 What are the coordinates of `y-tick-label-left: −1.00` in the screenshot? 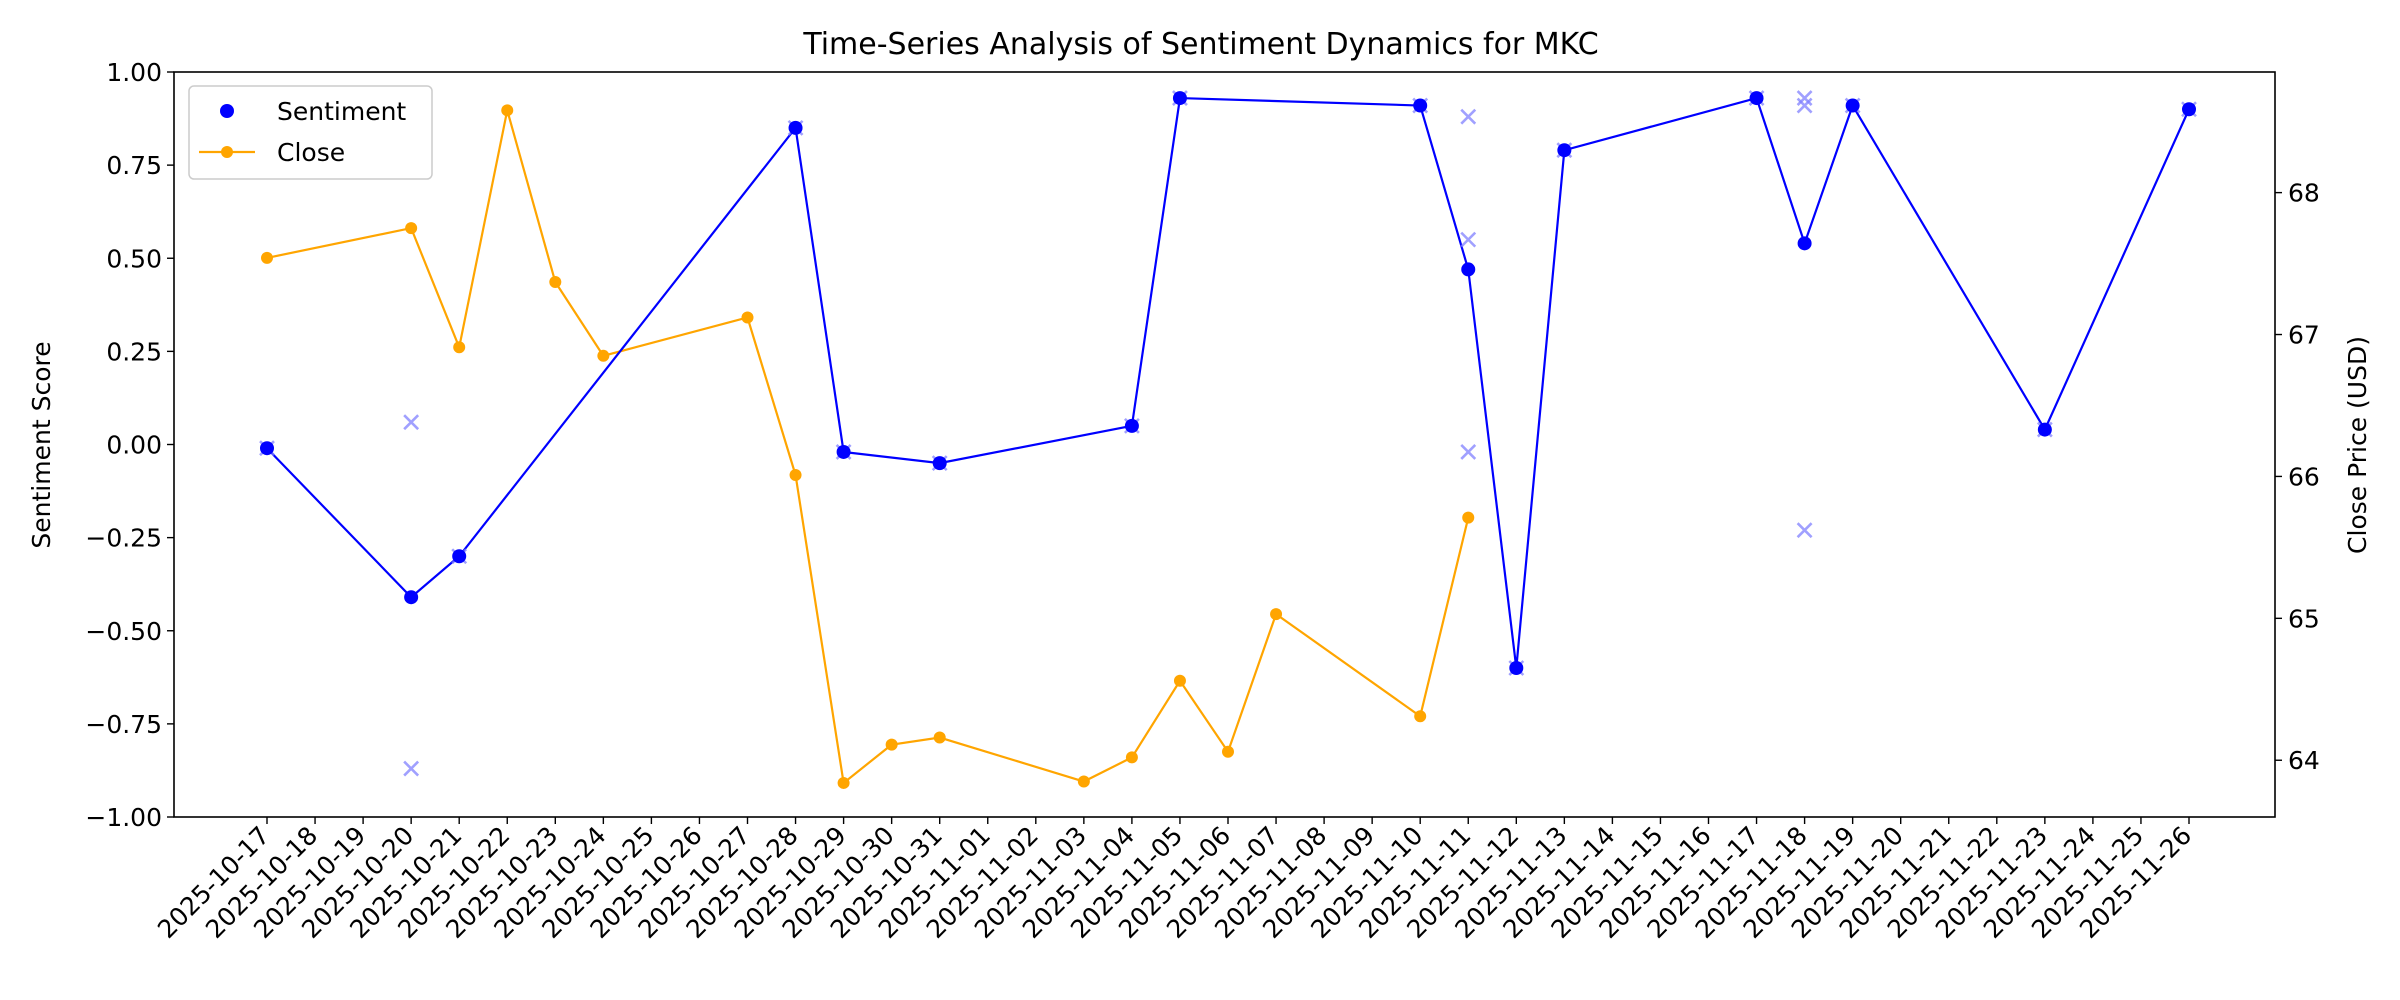 It's located at (123, 817).